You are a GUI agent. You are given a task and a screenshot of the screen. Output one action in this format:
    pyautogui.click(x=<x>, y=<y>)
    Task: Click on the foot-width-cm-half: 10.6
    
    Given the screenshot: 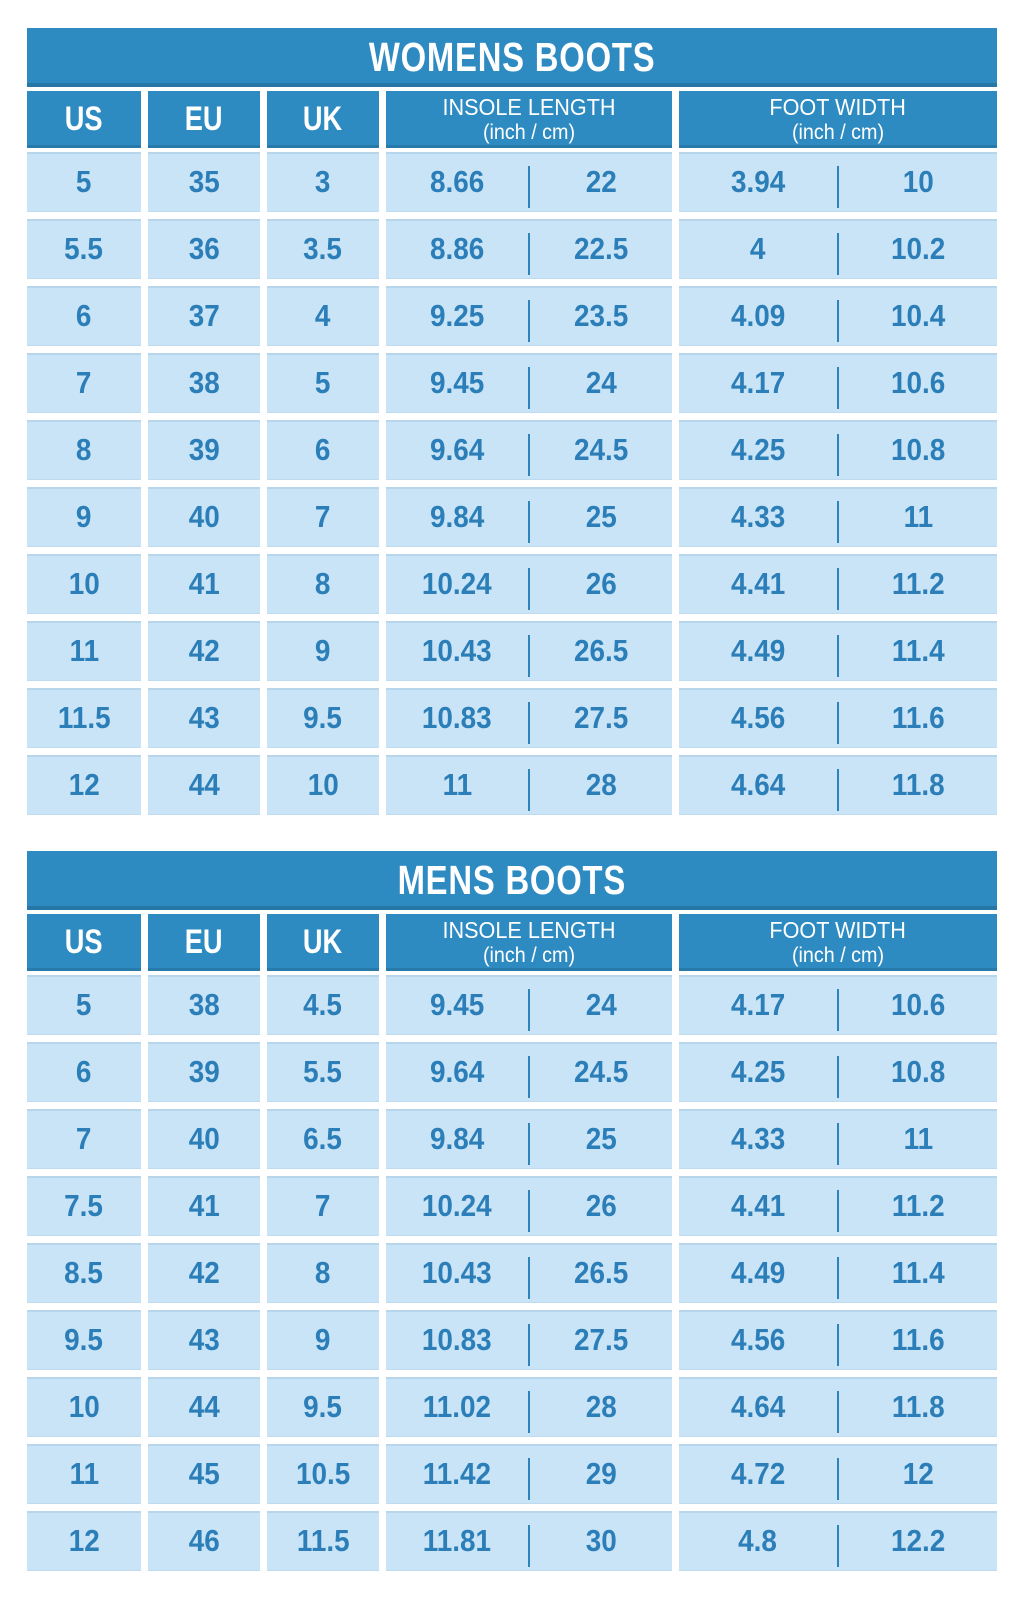 What is the action you would take?
    pyautogui.click(x=918, y=383)
    